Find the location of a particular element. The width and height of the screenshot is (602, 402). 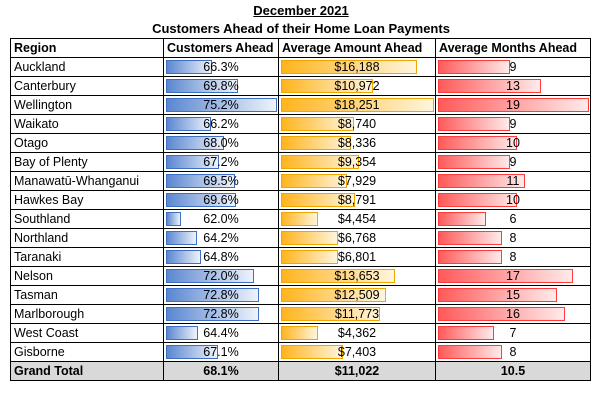

region-cell: Waikato is located at coordinates (87, 124).